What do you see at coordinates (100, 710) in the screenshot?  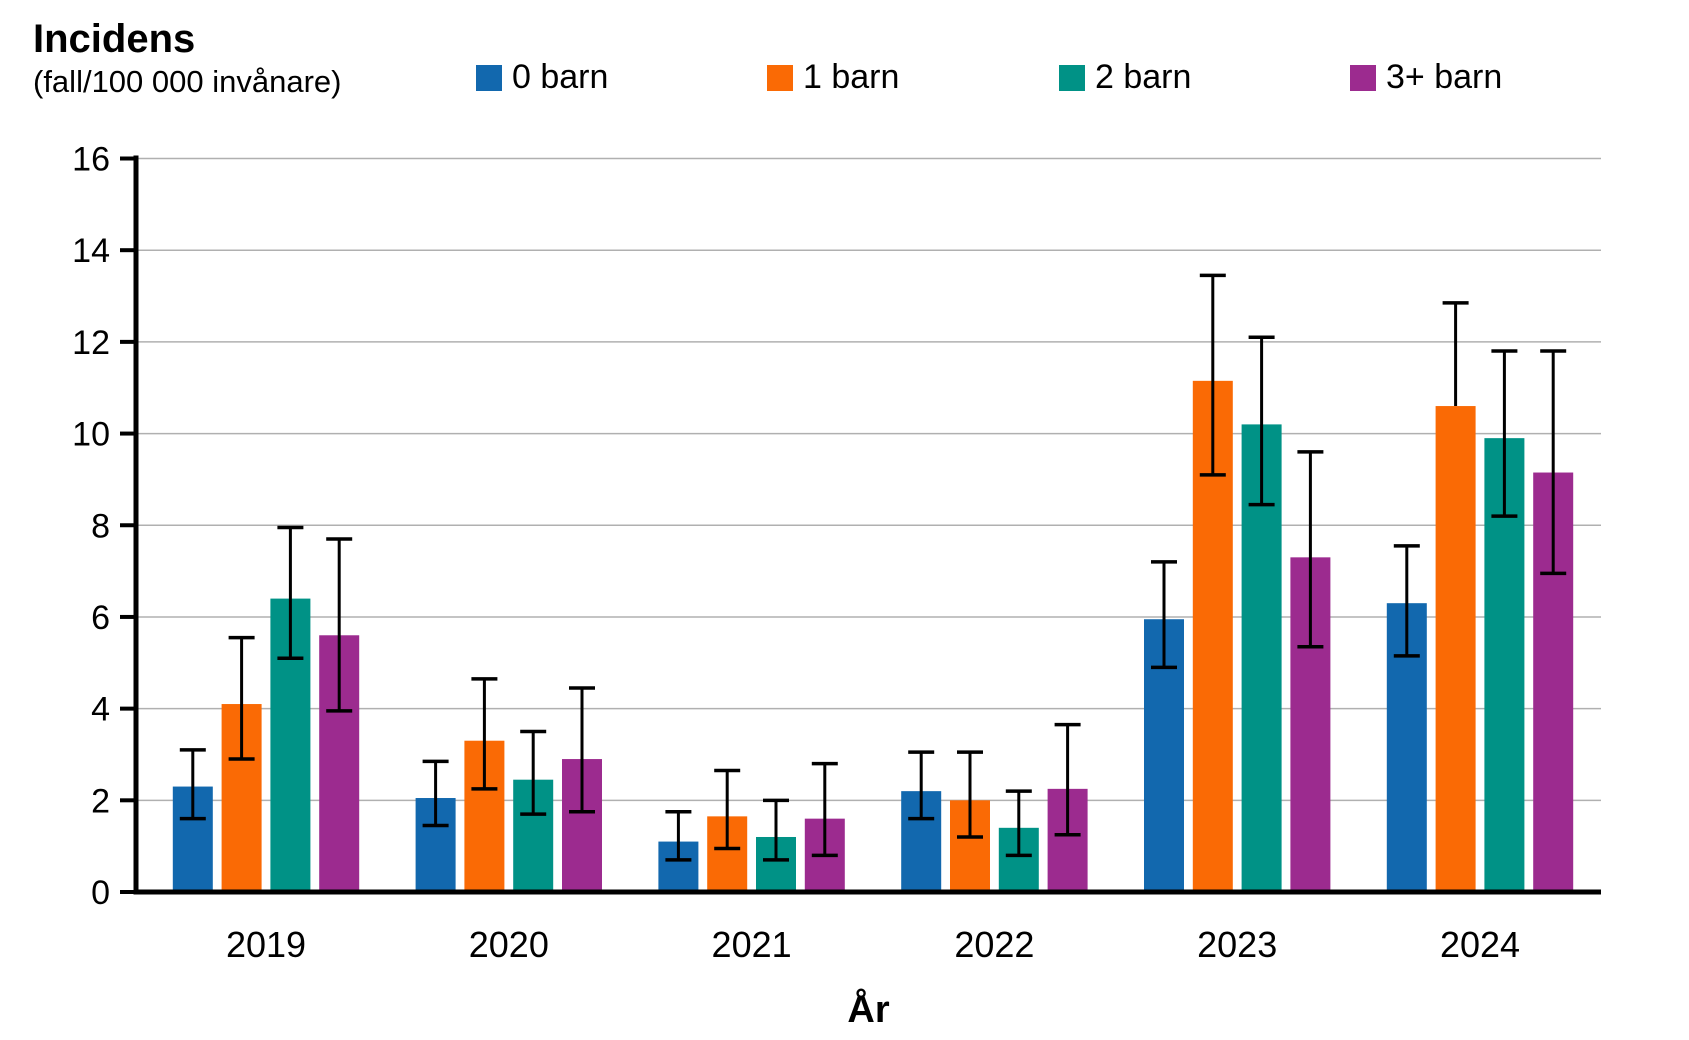 I see `y-tick-label: 4` at bounding box center [100, 710].